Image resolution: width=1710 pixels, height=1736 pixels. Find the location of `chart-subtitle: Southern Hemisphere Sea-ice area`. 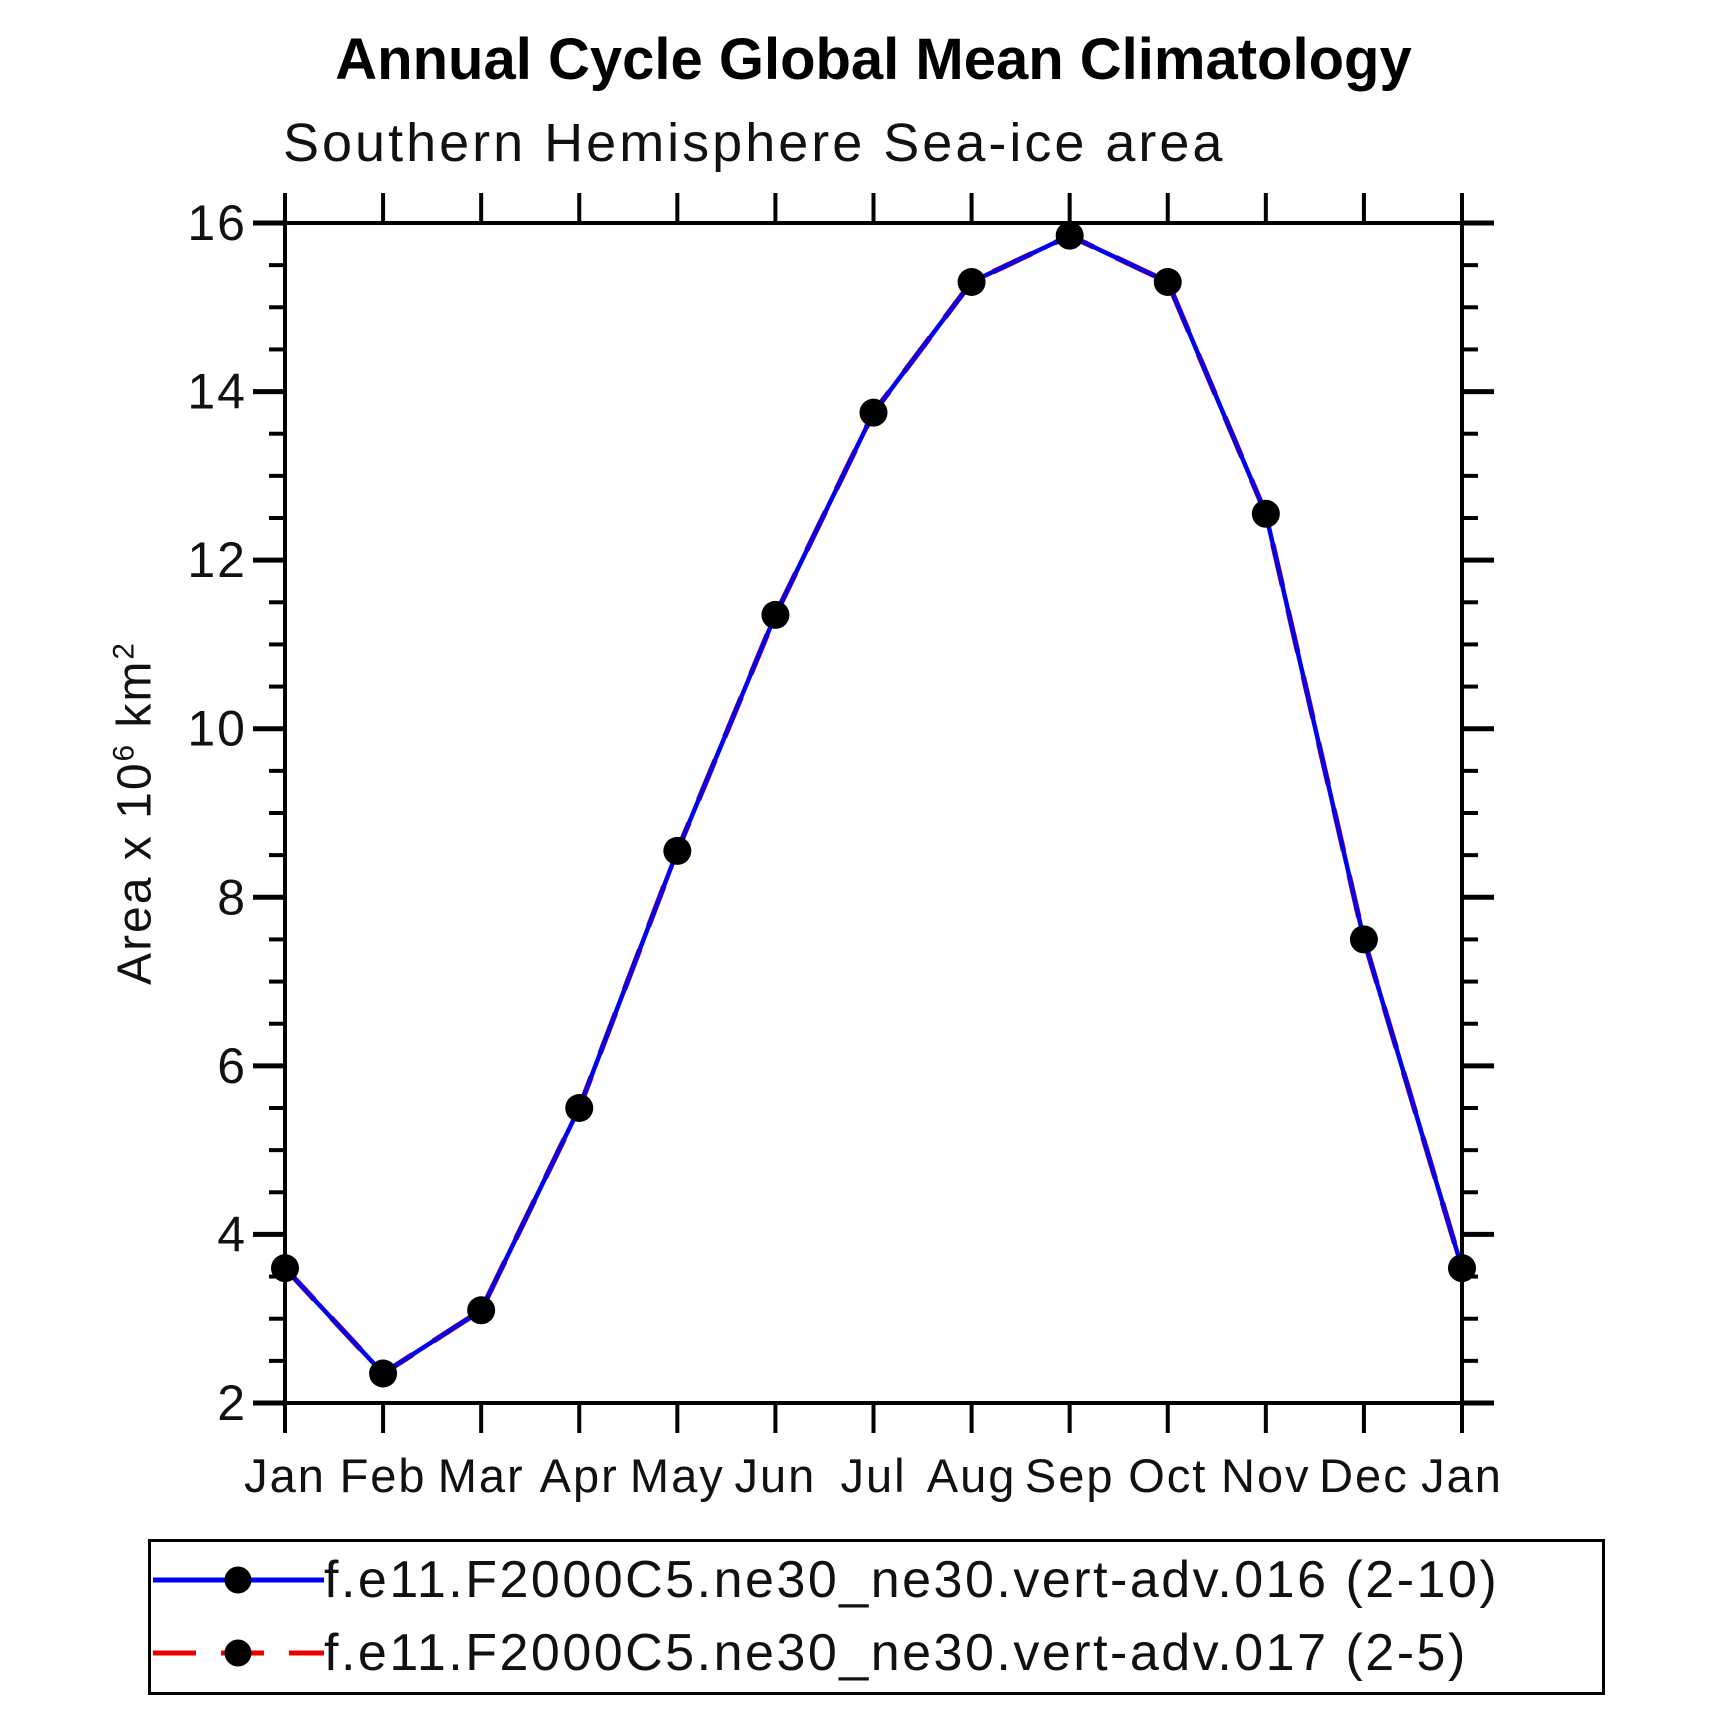

chart-subtitle: Southern Hemisphere Sea-ice area is located at coordinates (754, 143).